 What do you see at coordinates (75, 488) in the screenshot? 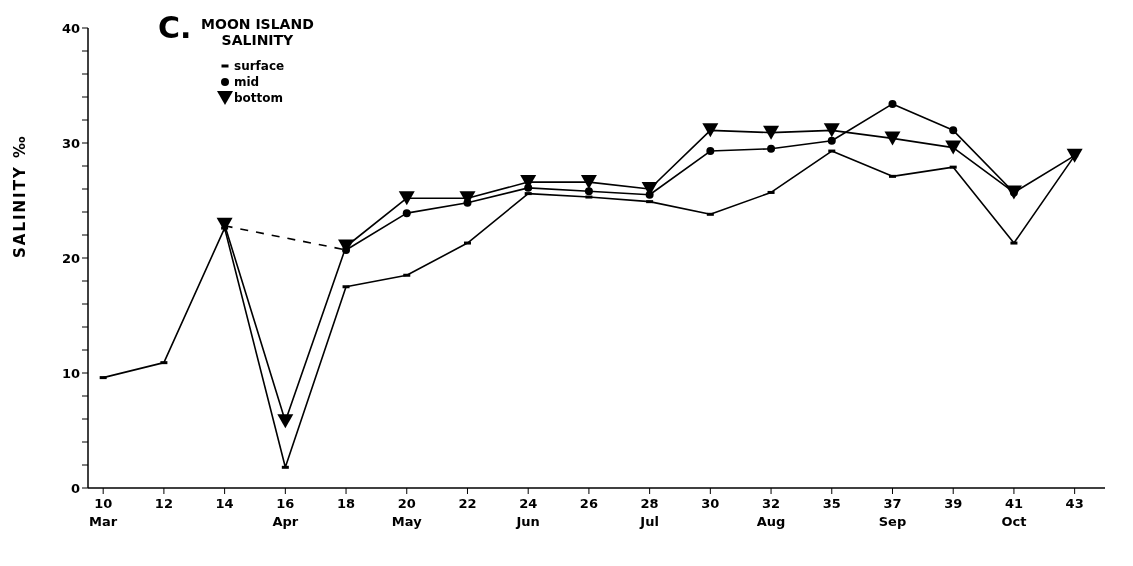
I see `y-tick-label: 0` at bounding box center [75, 488].